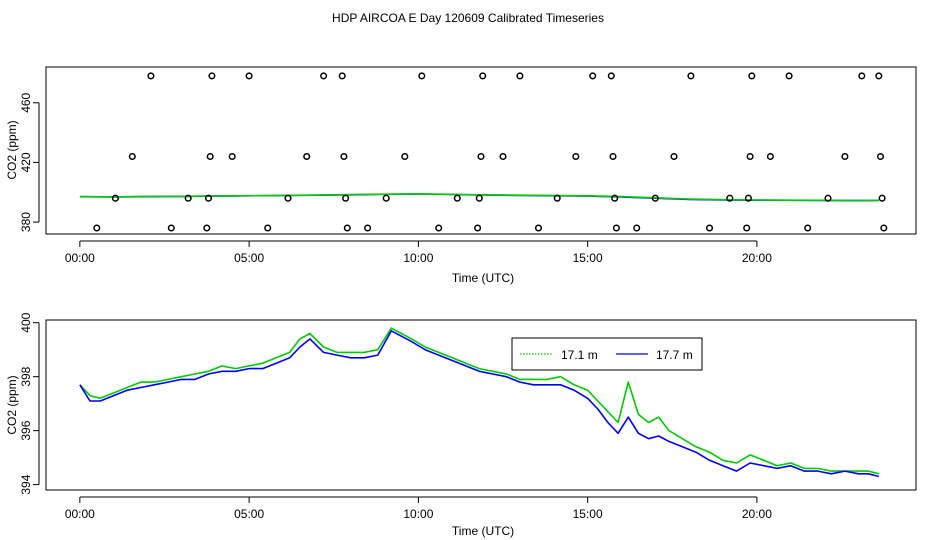 The image size is (936, 540). Describe the element at coordinates (26, 376) in the screenshot. I see `bottom-y-tick-label: 398` at that location.